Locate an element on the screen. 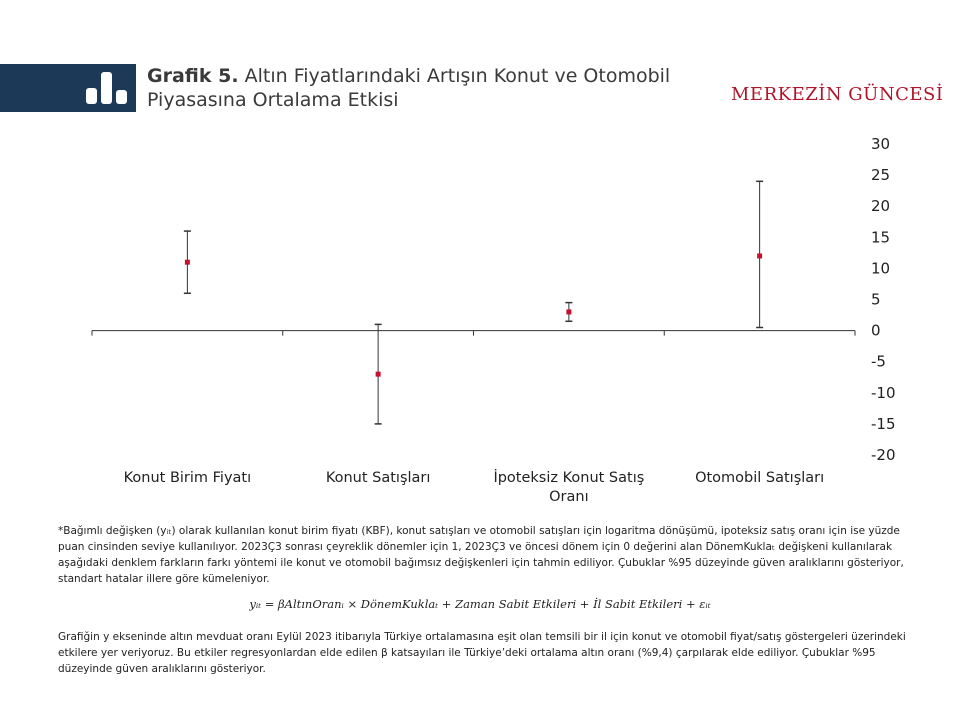  y-tick-label: 25 is located at coordinates (880, 175).